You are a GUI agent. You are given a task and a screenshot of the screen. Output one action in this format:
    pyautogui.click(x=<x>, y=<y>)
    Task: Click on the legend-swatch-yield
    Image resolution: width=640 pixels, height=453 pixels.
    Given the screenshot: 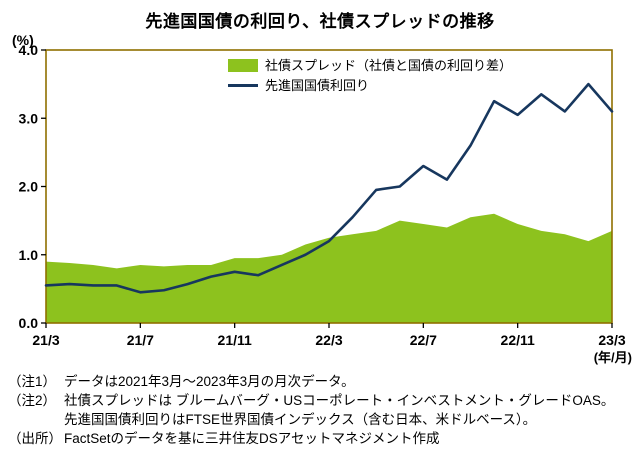 What is the action you would take?
    pyautogui.click(x=243, y=85)
    